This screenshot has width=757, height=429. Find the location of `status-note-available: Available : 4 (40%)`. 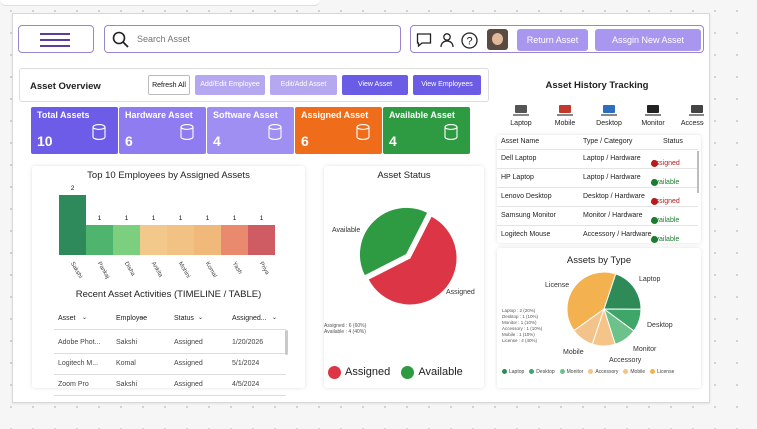

status-note-available: Available : 4 (40%) is located at coordinates (345, 332).